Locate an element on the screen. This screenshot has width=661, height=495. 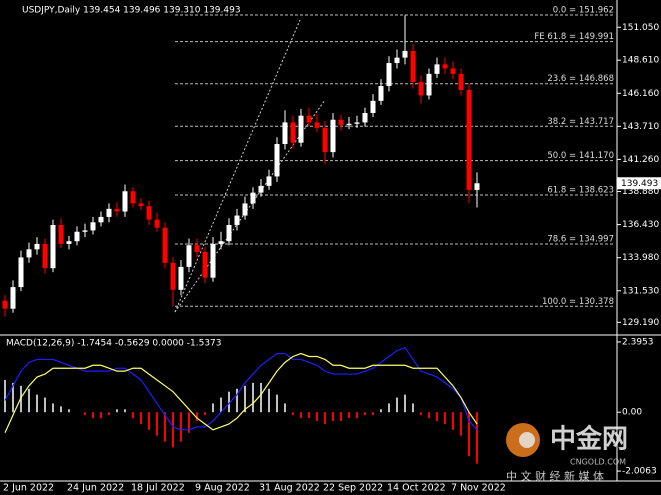
y-tick-label: 148.610 is located at coordinates (640, 61).